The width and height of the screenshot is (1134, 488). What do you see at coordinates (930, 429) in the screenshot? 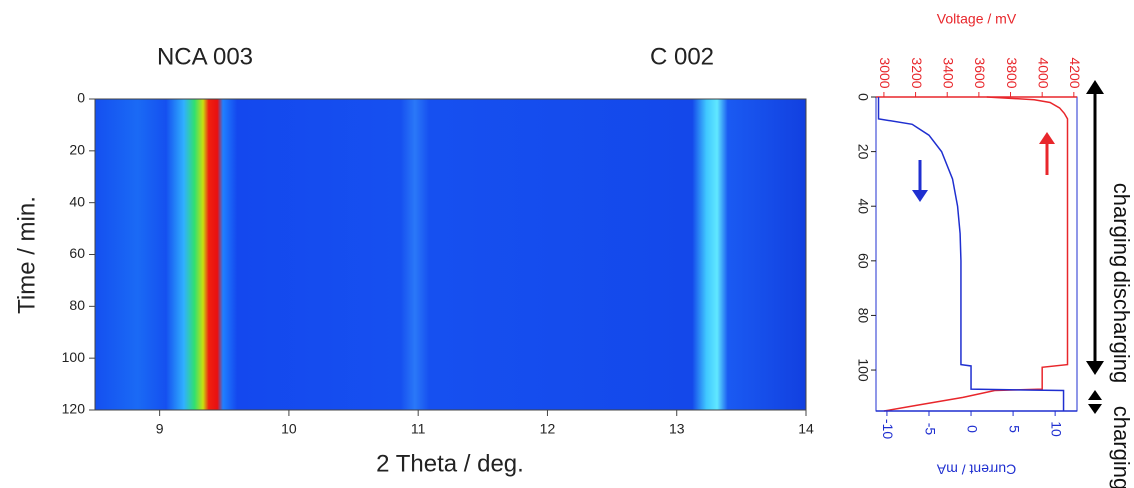
I see `x-tick-label: -5` at bounding box center [930, 429].